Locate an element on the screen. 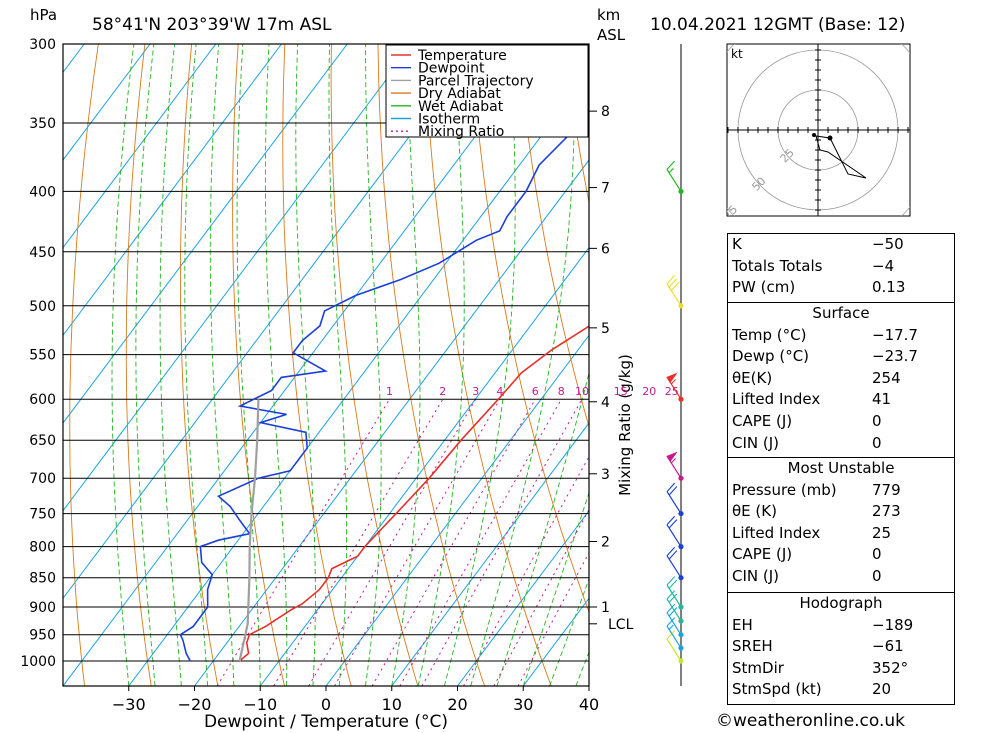 The image size is (1000, 733). pressure-tick-label: 850 is located at coordinates (42, 579).